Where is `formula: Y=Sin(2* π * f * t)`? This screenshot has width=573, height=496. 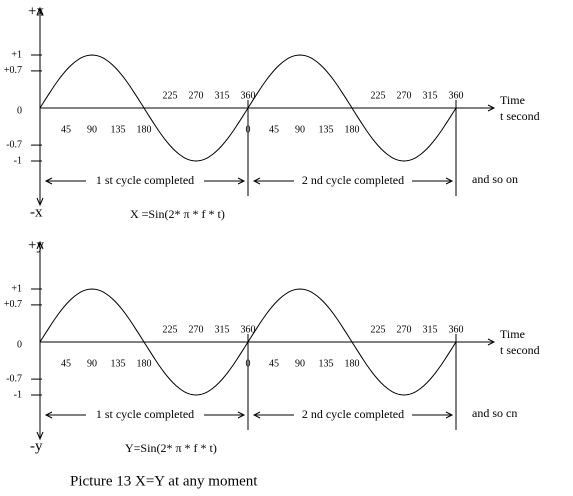 formula: Y=Sin(2* π * f * t) is located at coordinates (171, 448).